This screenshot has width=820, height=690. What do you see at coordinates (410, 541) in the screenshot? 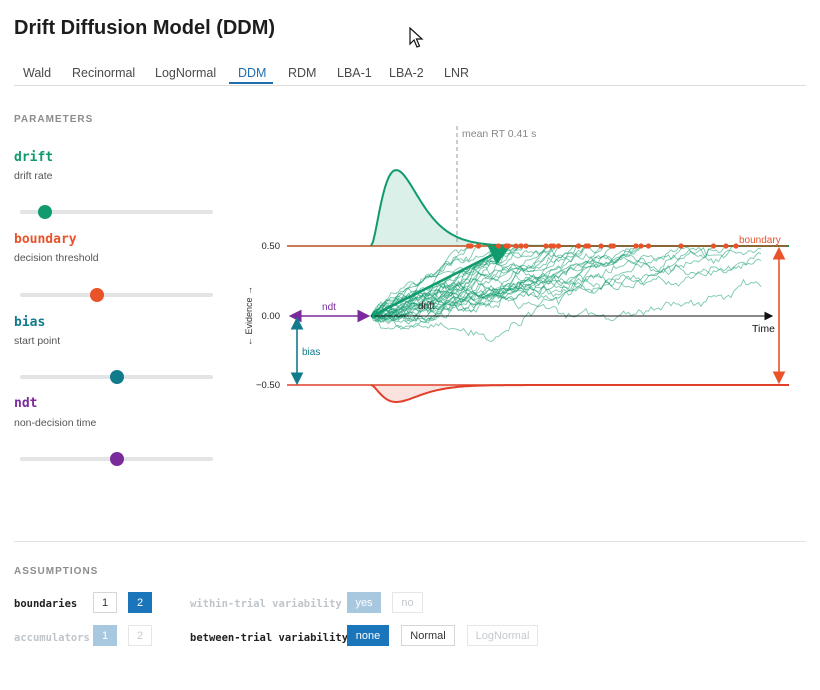
I see `section-divider` at bounding box center [410, 541].